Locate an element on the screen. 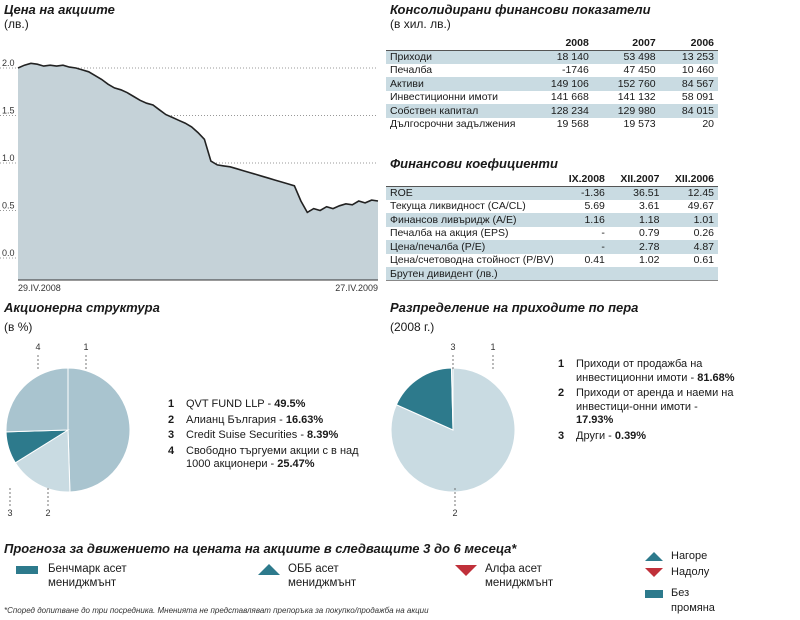 The height and width of the screenshot is (620, 800). financials-cell: 13 253 is located at coordinates (688, 57).